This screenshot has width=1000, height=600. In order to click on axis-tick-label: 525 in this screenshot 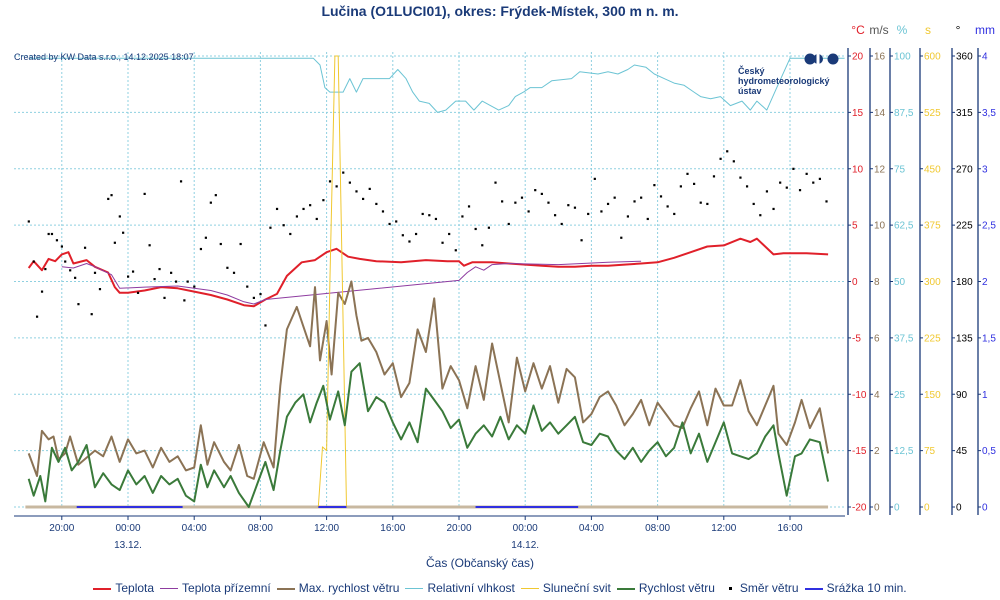, I will do `click(932, 113)`.